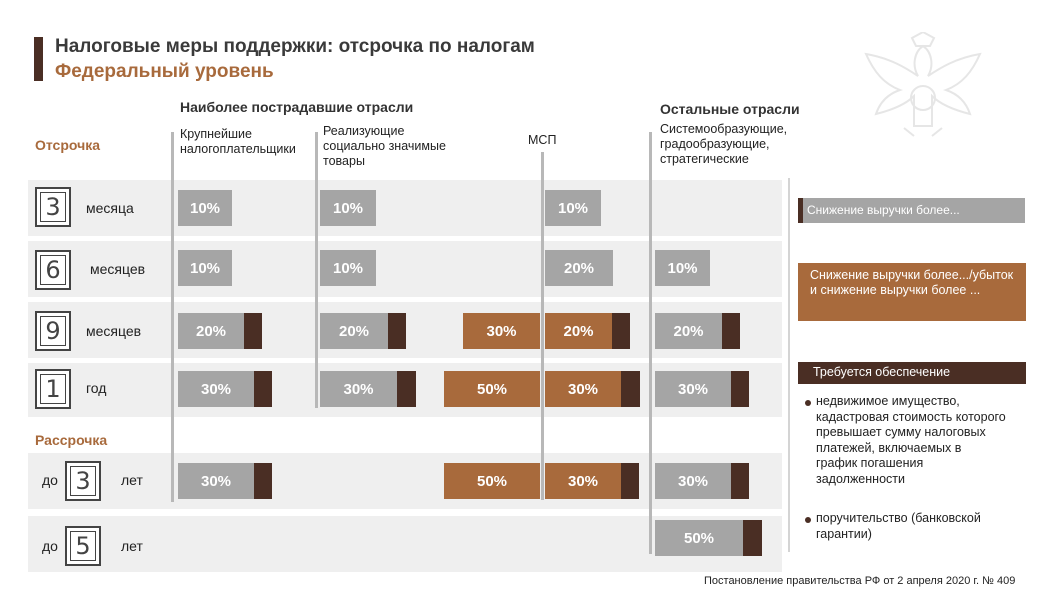 This screenshot has width=1041, height=592. Describe the element at coordinates (542, 140) in the screenshot. I see `column-msp: МСП` at that location.